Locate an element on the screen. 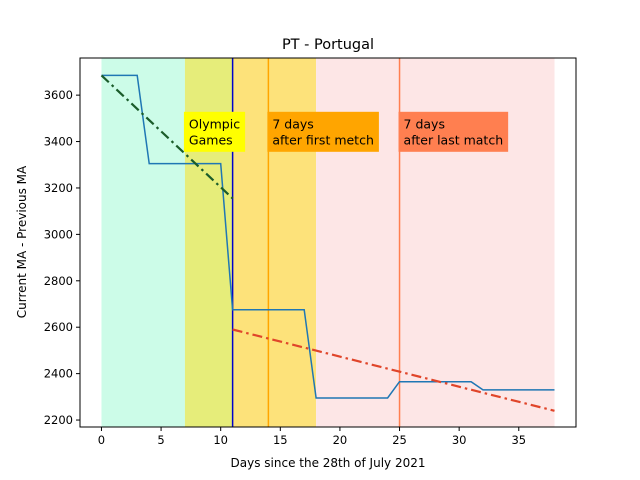 Image resolution: width=640 pixels, height=480 pixels. y-tick-label: 3000 is located at coordinates (58, 234).